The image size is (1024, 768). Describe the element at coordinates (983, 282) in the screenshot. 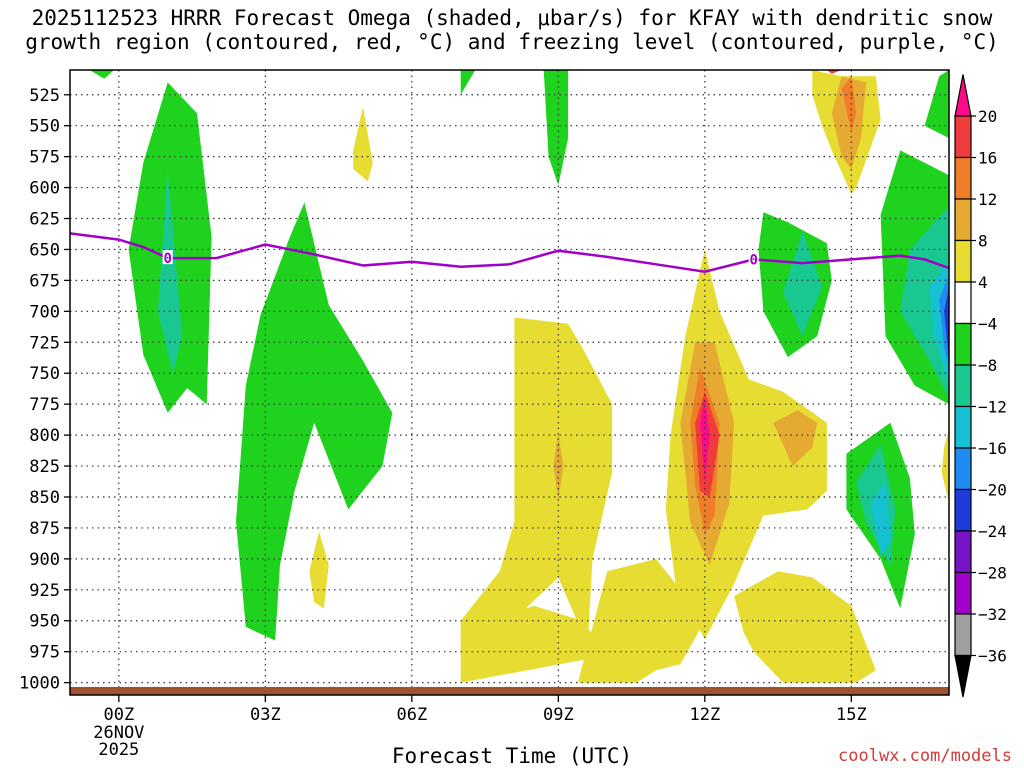

I see `colorbar-label-4: 4` at that location.